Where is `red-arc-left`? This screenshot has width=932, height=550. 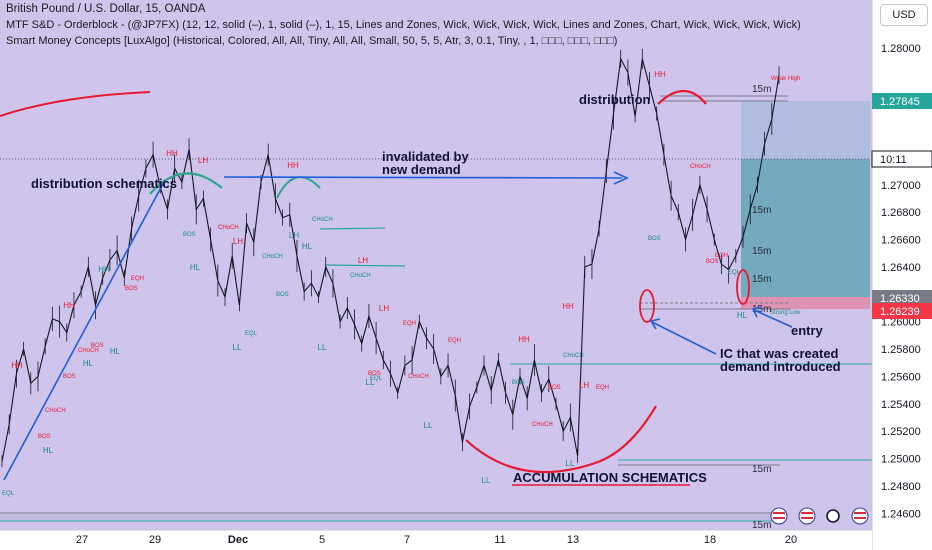 red-arc-left is located at coordinates (75, 104).